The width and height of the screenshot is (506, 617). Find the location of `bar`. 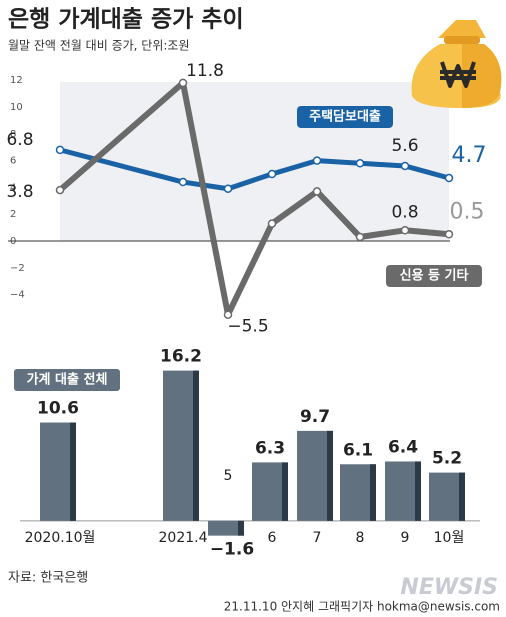

bar is located at coordinates (226, 528).